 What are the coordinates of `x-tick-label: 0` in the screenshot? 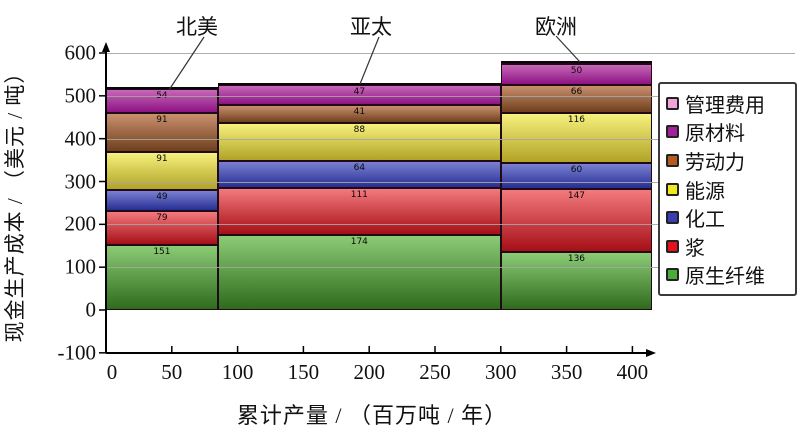 It's located at (112, 372).